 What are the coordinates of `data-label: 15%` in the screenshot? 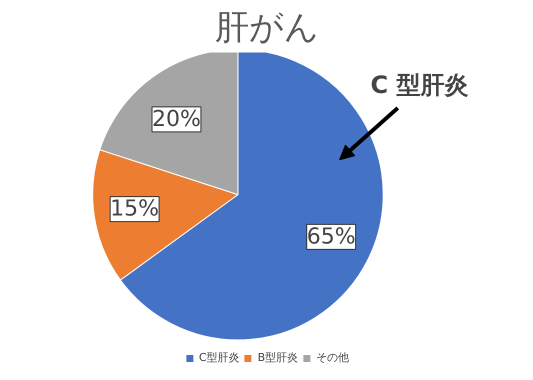 It's located at (135, 209).